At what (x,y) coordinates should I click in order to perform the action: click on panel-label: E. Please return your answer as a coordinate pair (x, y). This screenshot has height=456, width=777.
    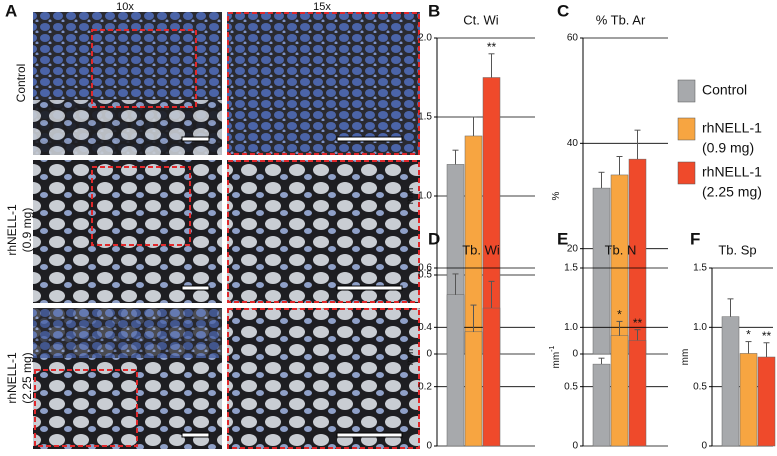
    Looking at the image, I should click on (562, 238).